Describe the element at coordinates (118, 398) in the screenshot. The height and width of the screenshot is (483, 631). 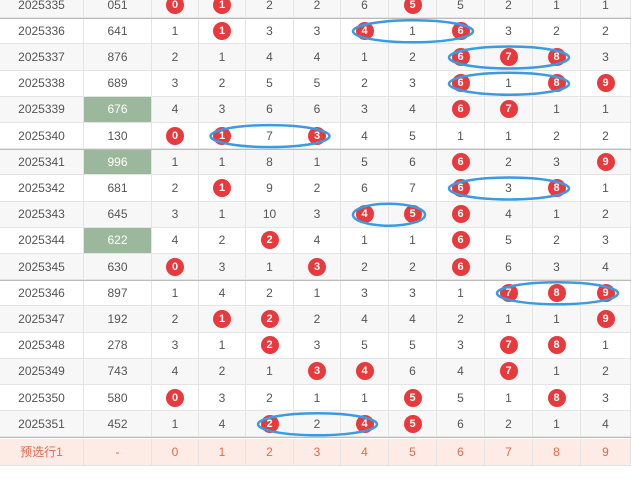
I see `draw-number-cell: 580` at that location.